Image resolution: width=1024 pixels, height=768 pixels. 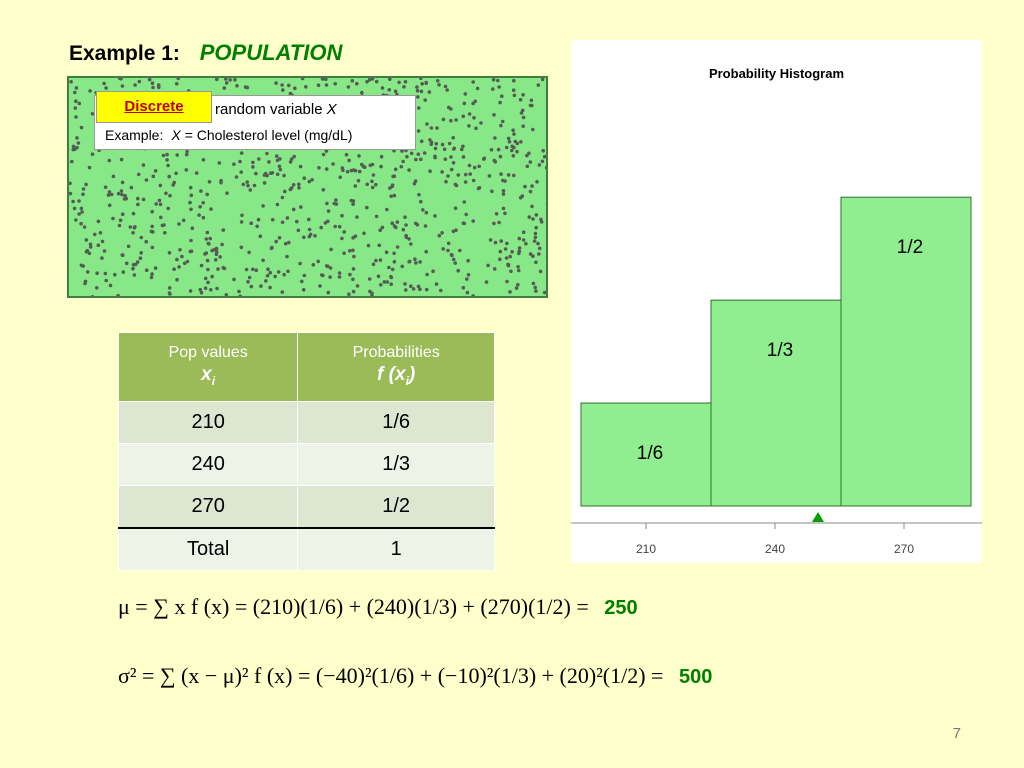 I want to click on table-total-row: Total 1, so click(x=306, y=549).